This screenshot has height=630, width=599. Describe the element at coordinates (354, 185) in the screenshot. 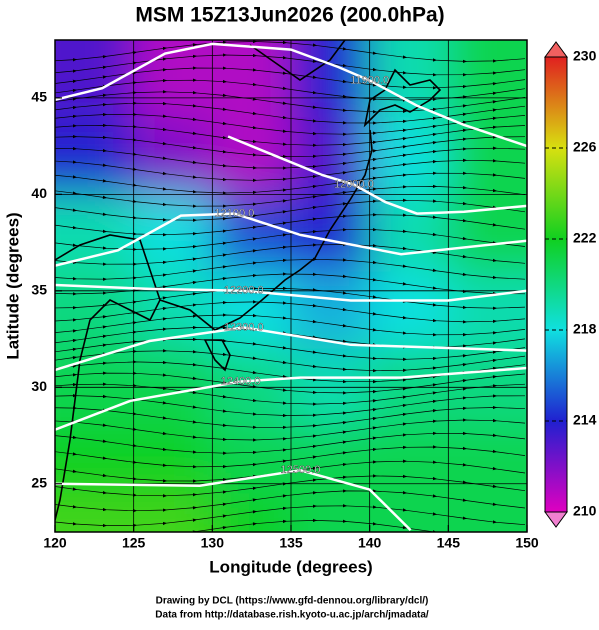

I see `contour-label: 12000.0` at that location.